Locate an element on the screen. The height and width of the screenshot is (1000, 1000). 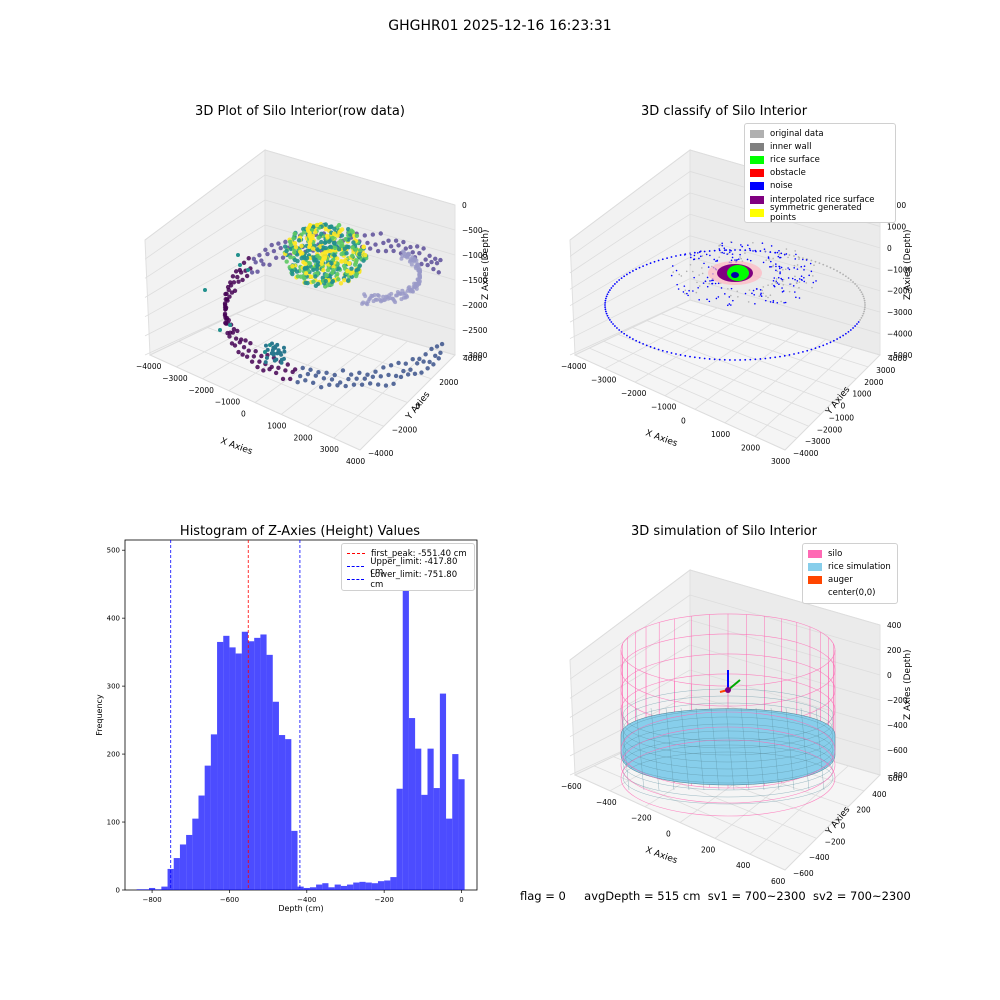
legend-item: center(0,0) is located at coordinates (850, 593).